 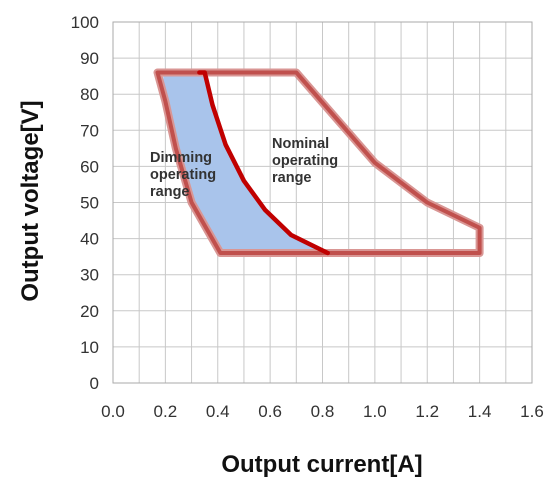 What do you see at coordinates (89, 203) in the screenshot?
I see `y-tick-label: 50` at bounding box center [89, 203].